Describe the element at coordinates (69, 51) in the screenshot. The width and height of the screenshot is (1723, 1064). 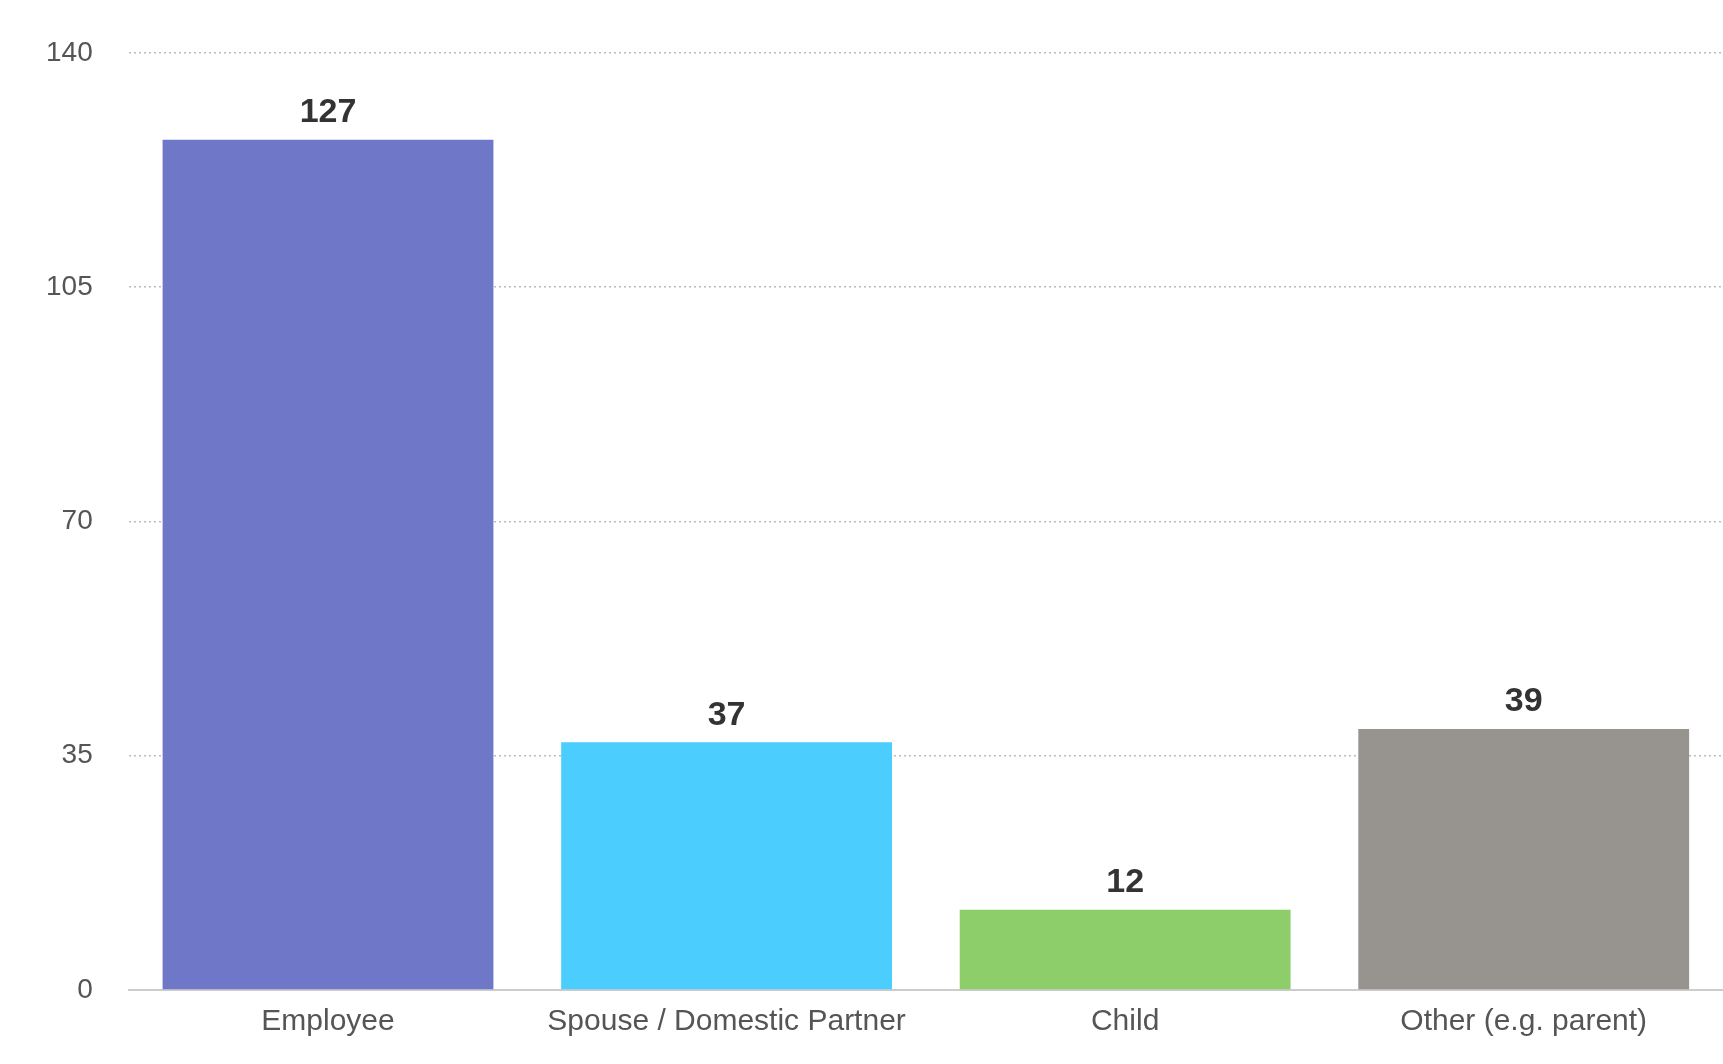
I see `y-tick-label: 140` at that location.